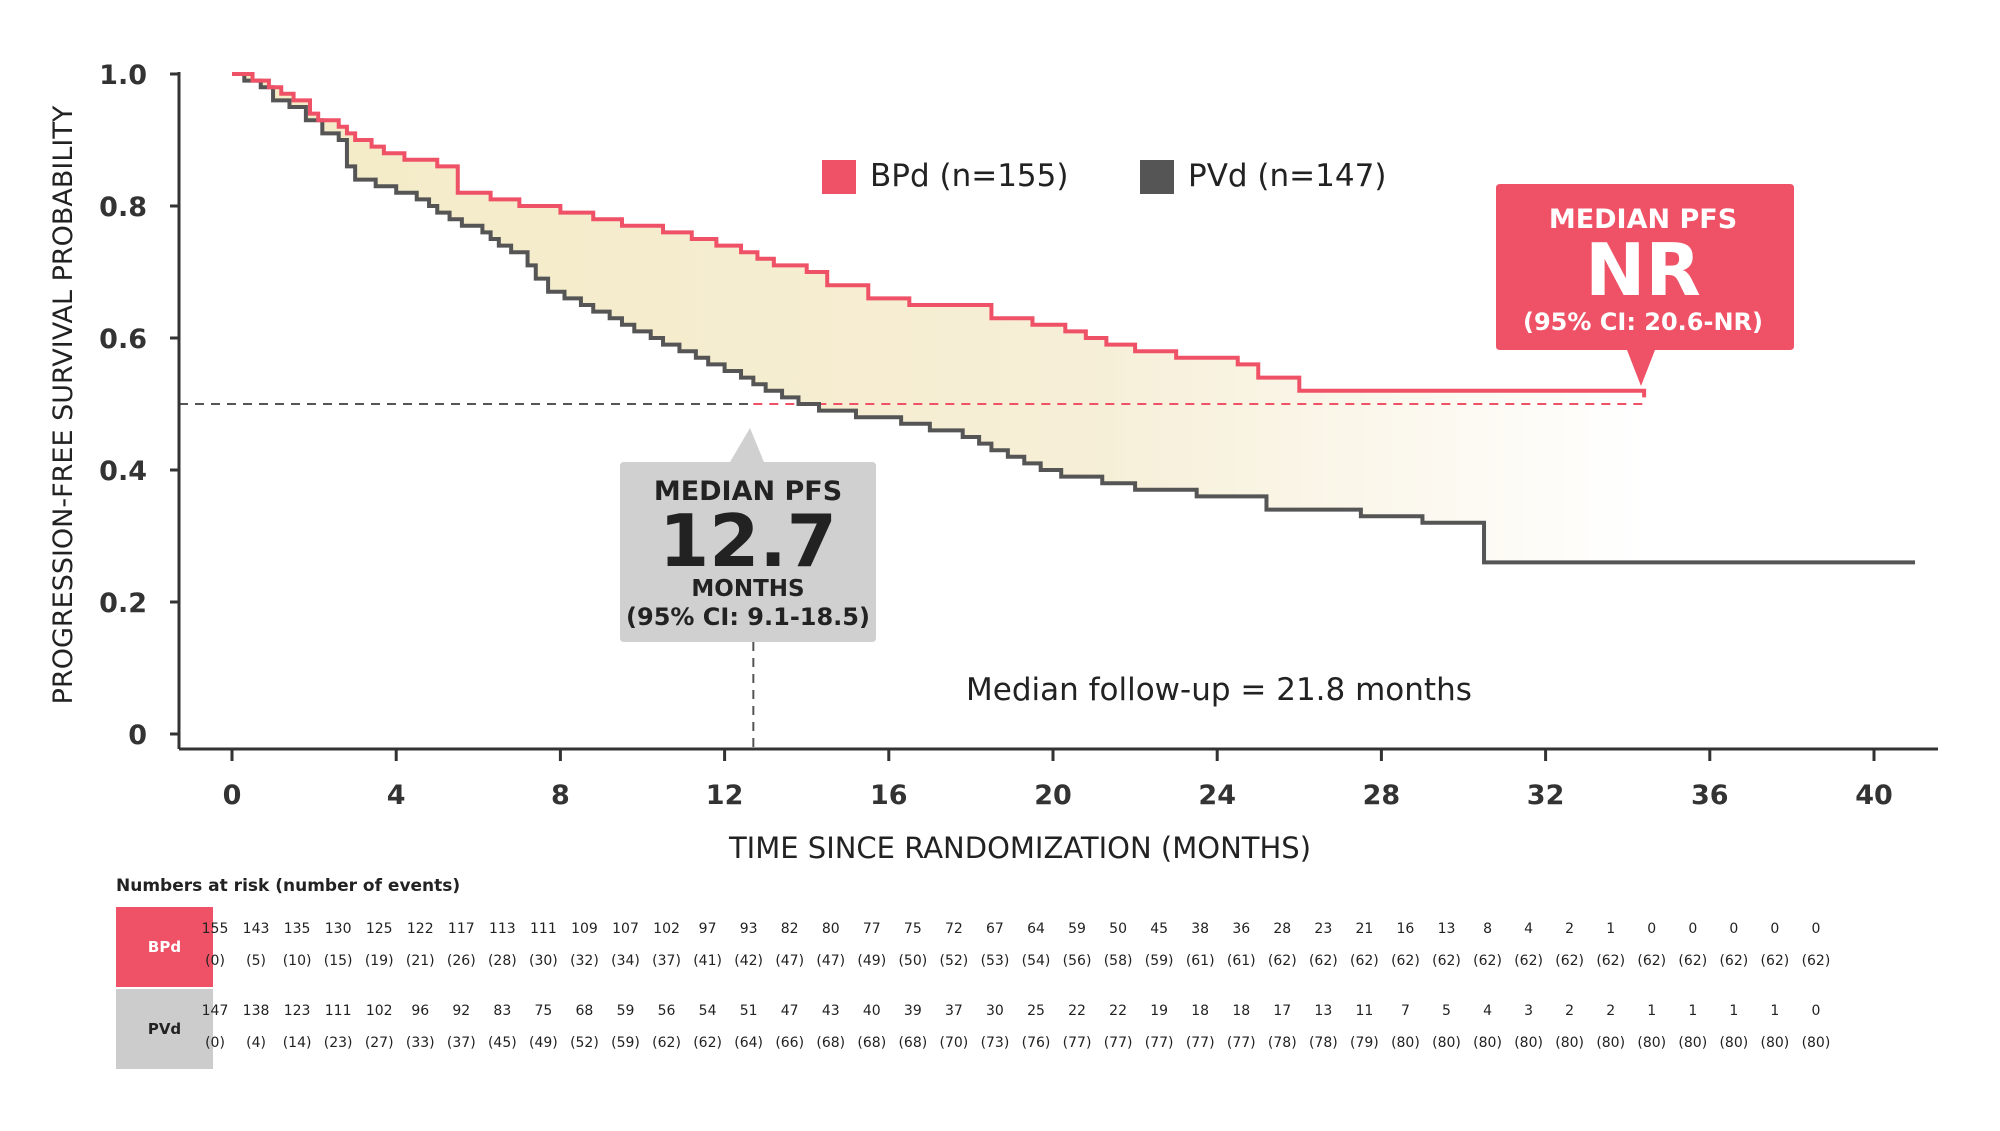  I want to click on x-tick-label: 20, so click(1053, 795).